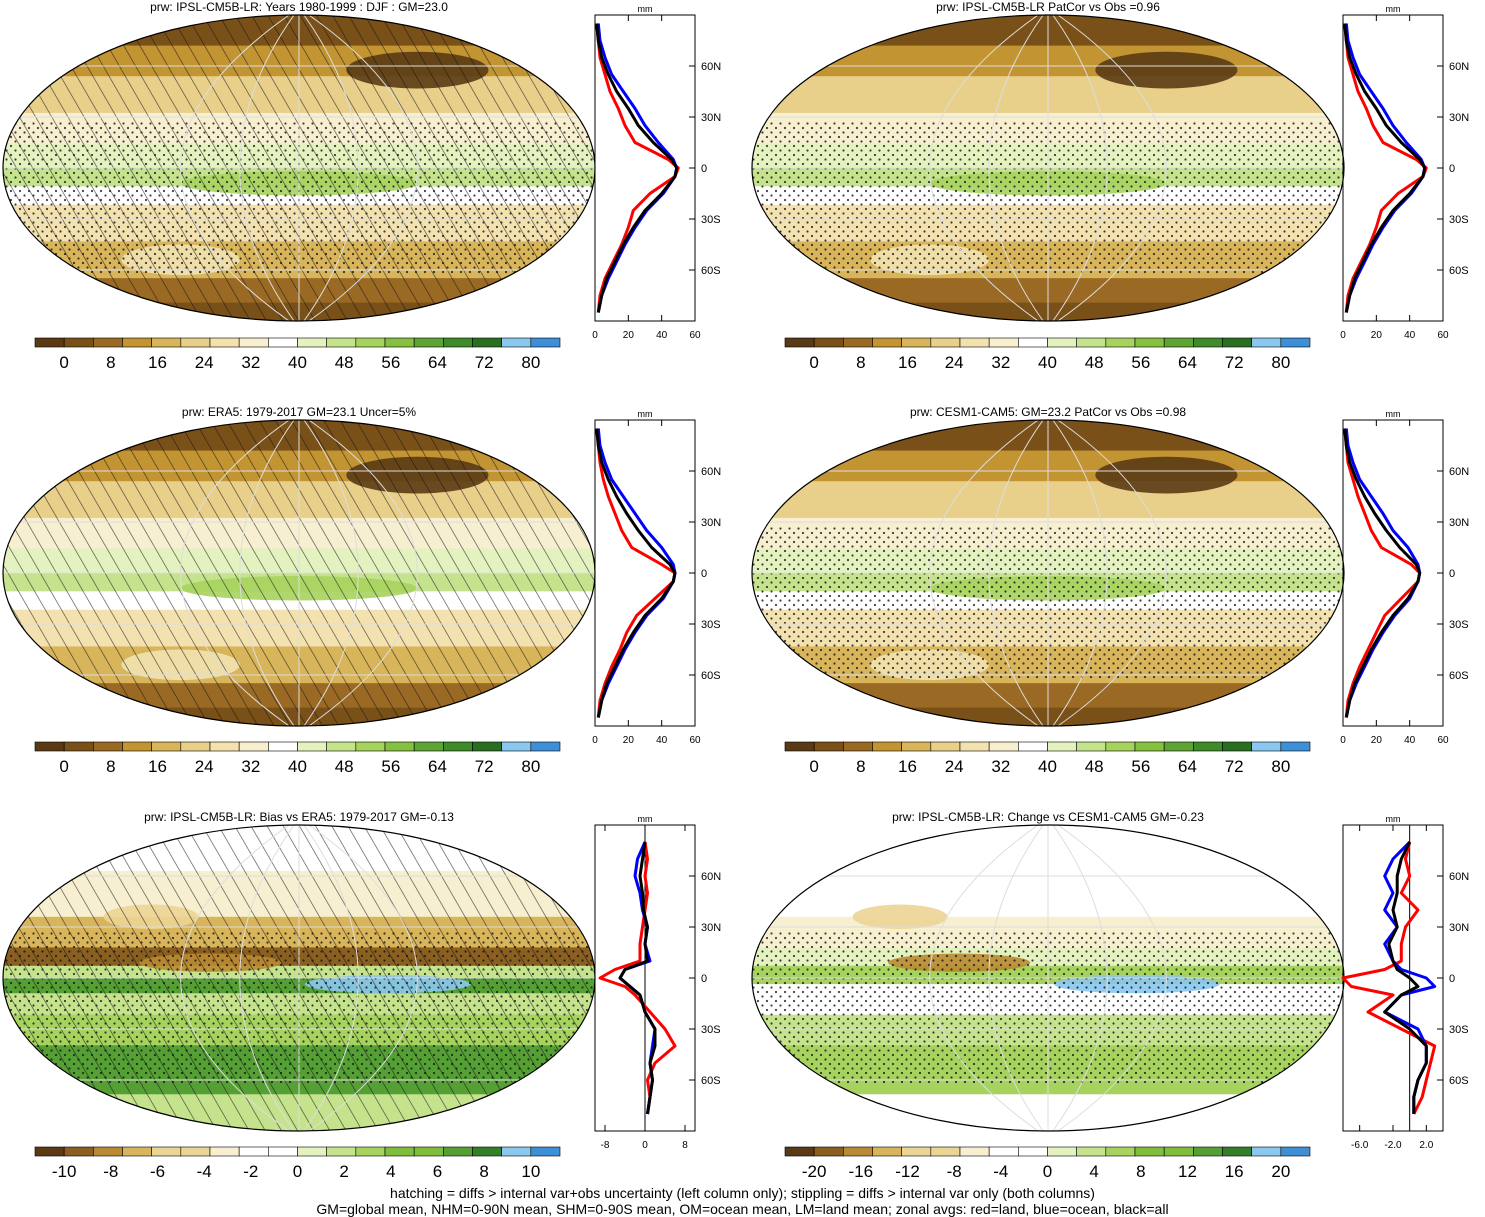 This screenshot has height=1217, width=1485. I want to click on colorbar-tick-label: -6, so click(157, 1171).